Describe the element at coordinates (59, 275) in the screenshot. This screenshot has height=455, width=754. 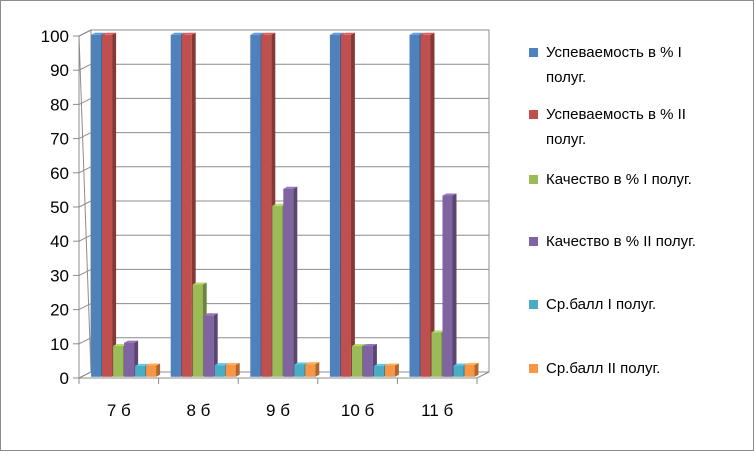
I see `y-tick-label: 30` at that location.